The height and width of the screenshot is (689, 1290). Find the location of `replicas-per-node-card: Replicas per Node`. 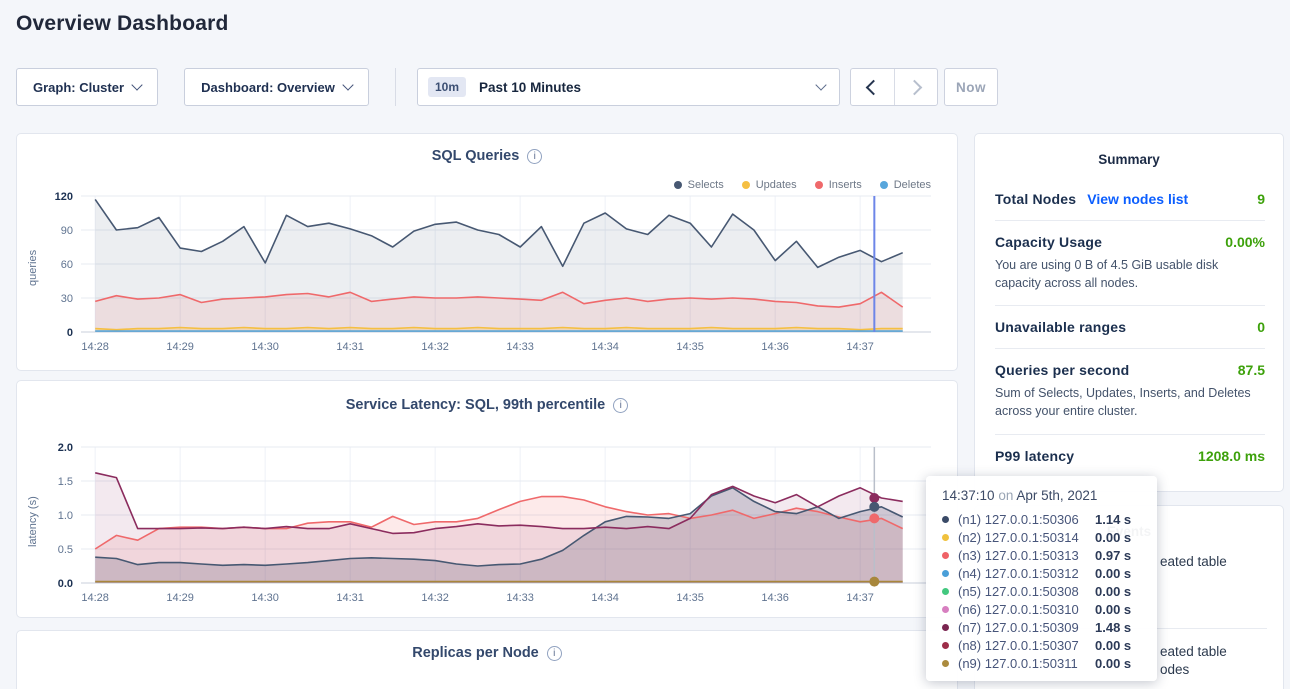

replicas-per-node-card: Replicas per Node is located at coordinates (487, 659).